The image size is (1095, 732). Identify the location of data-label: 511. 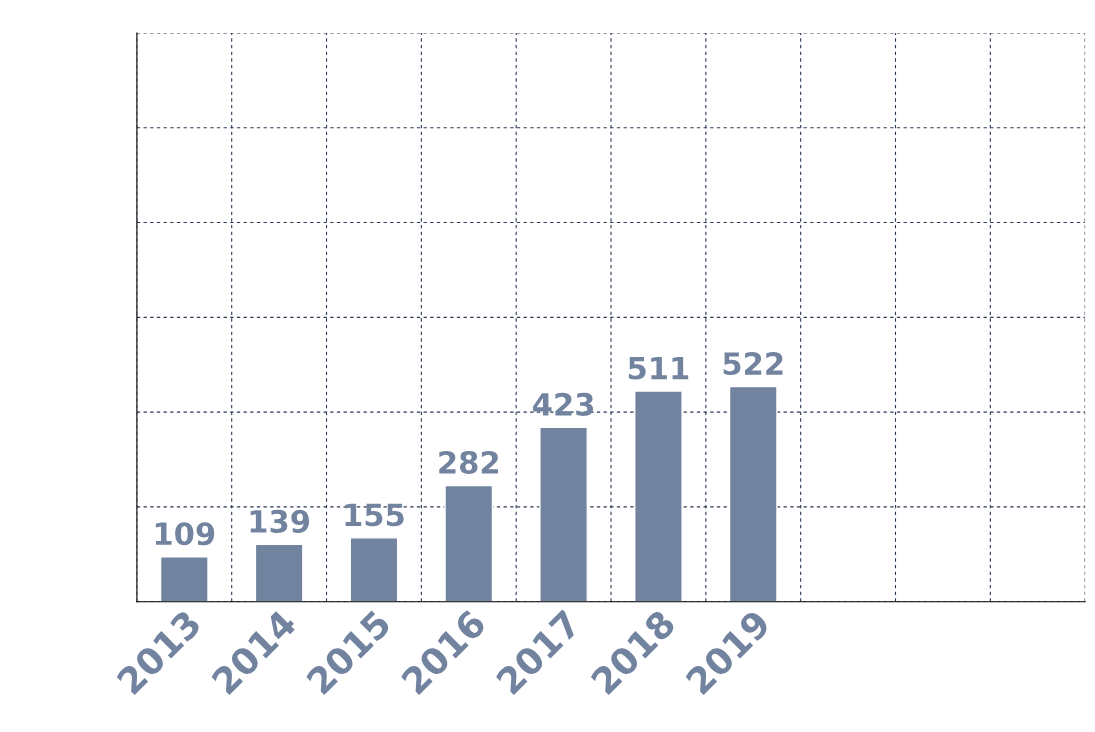
(658, 368).